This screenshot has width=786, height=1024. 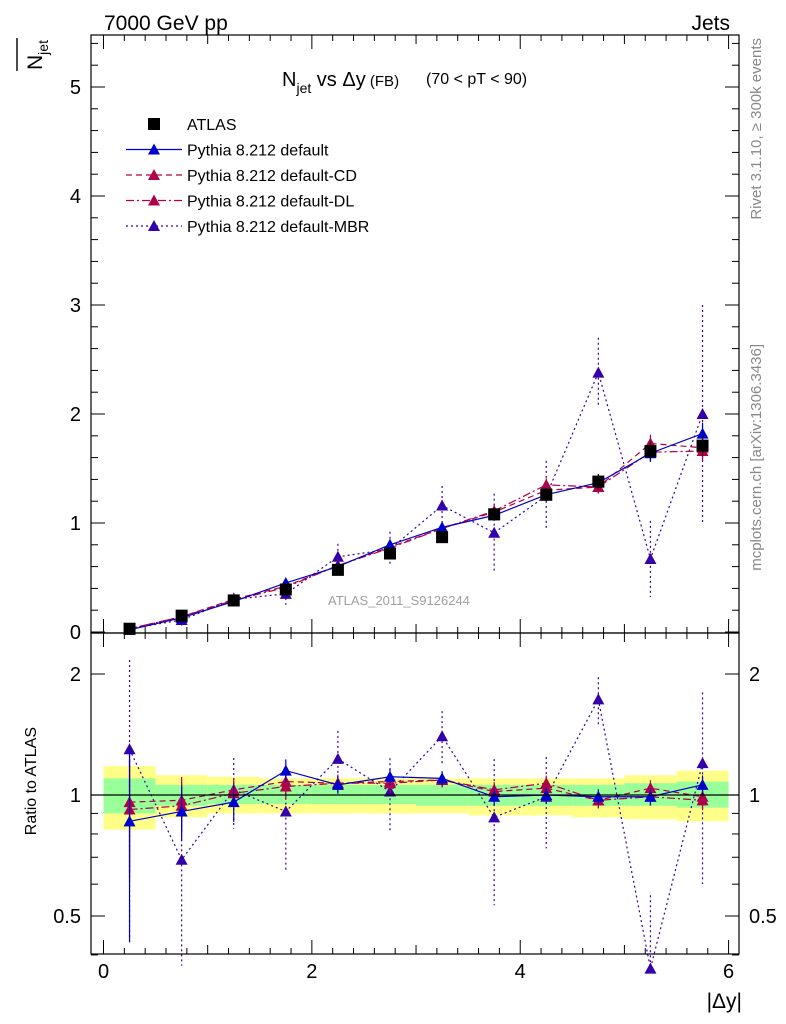 What do you see at coordinates (756, 129) in the screenshot?
I see `rivet-label: Rivet 3.1.10, ≥ 300k events` at bounding box center [756, 129].